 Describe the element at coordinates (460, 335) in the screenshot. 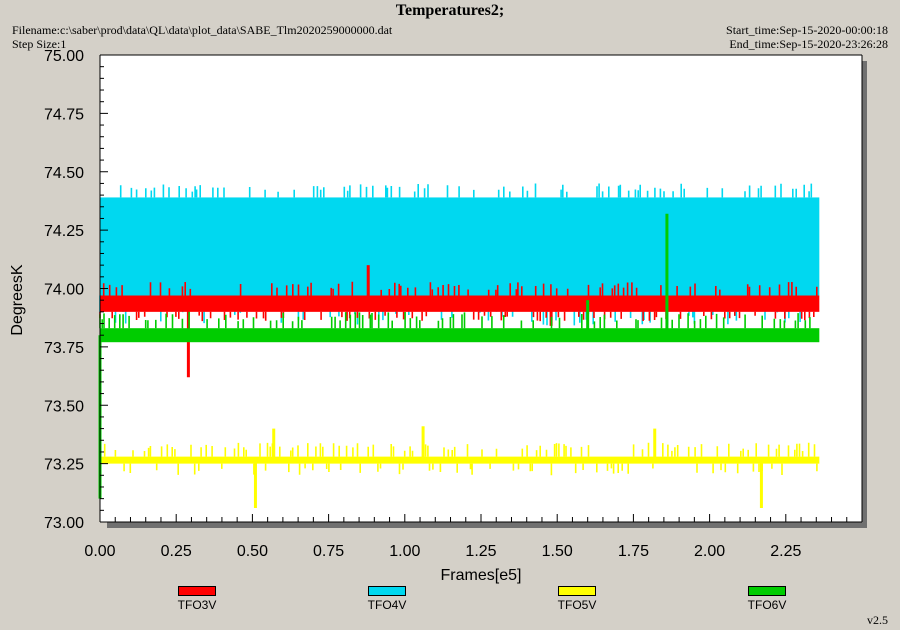

I see `series-band-tfo6v` at that location.